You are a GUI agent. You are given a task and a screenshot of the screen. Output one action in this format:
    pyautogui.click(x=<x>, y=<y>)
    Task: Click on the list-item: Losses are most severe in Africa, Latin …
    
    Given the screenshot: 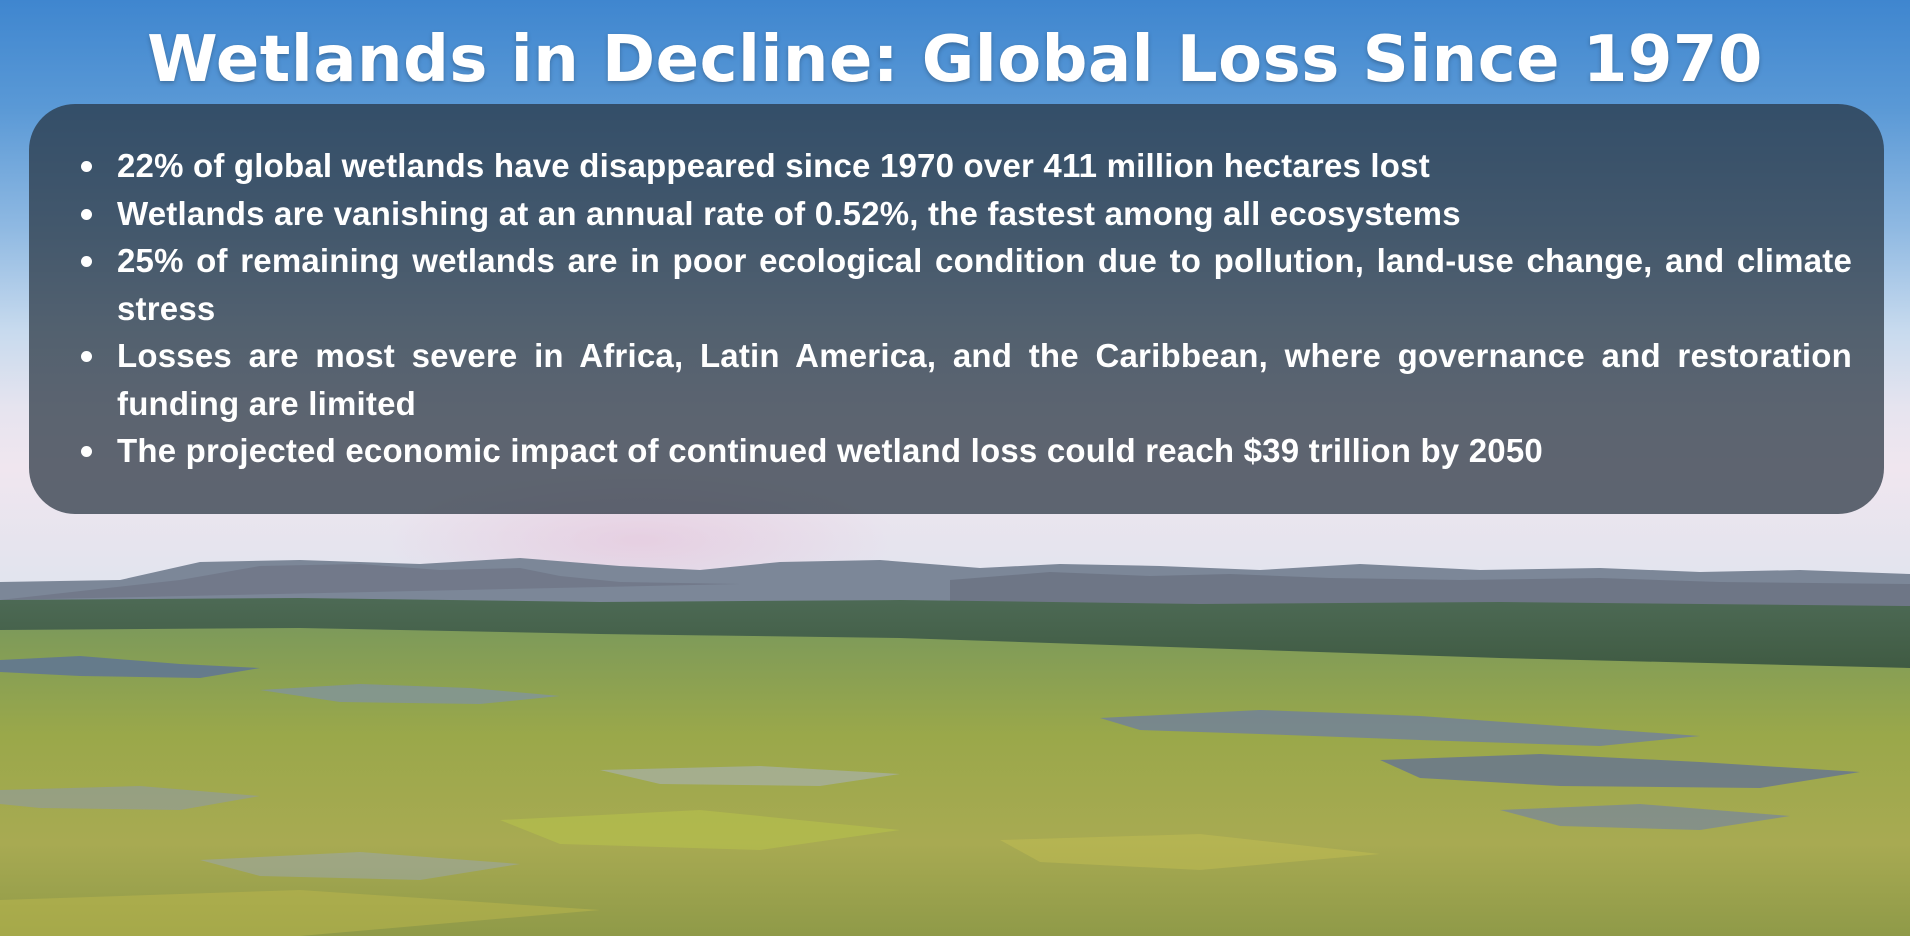 What is the action you would take?
    pyautogui.click(x=966, y=379)
    